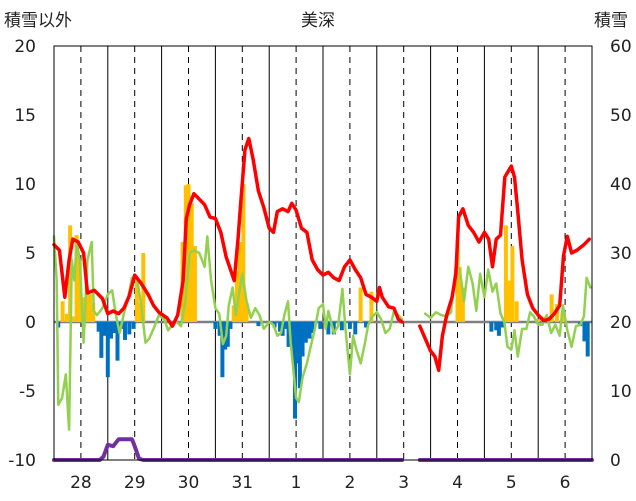 Image resolution: width=636 pixels, height=501 pixels. What do you see at coordinates (457, 483) in the screenshot?
I see `x-tick-label: 4` at bounding box center [457, 483].